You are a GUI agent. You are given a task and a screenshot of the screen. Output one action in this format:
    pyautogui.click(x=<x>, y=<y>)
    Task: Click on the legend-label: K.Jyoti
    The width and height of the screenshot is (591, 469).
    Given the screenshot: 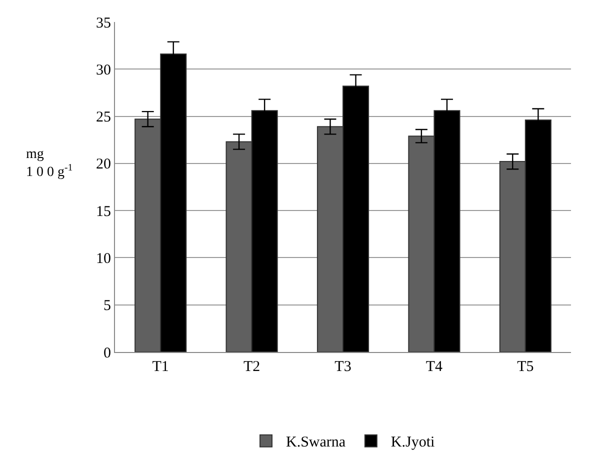 What is the action you would take?
    pyautogui.click(x=412, y=442)
    